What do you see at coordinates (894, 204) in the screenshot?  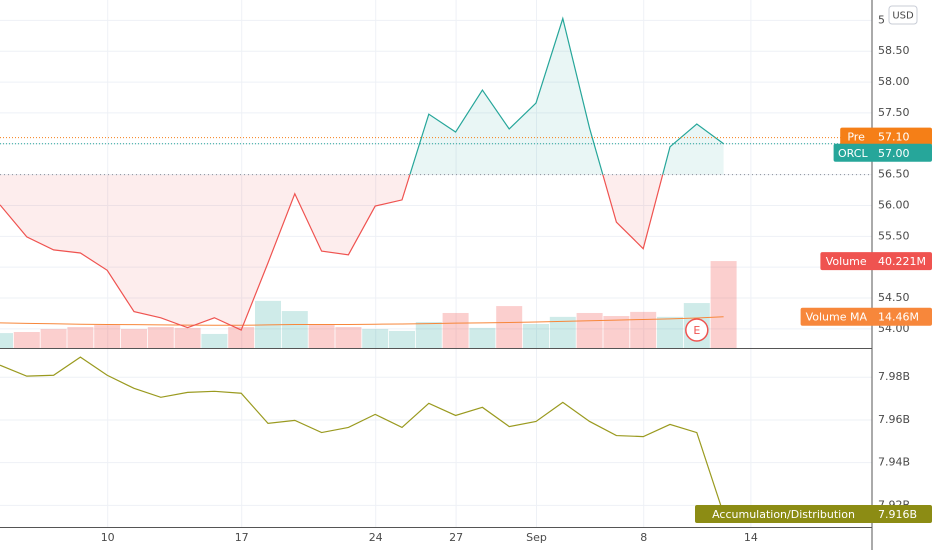 I see `y-tick-label: 56.00` at bounding box center [894, 204].